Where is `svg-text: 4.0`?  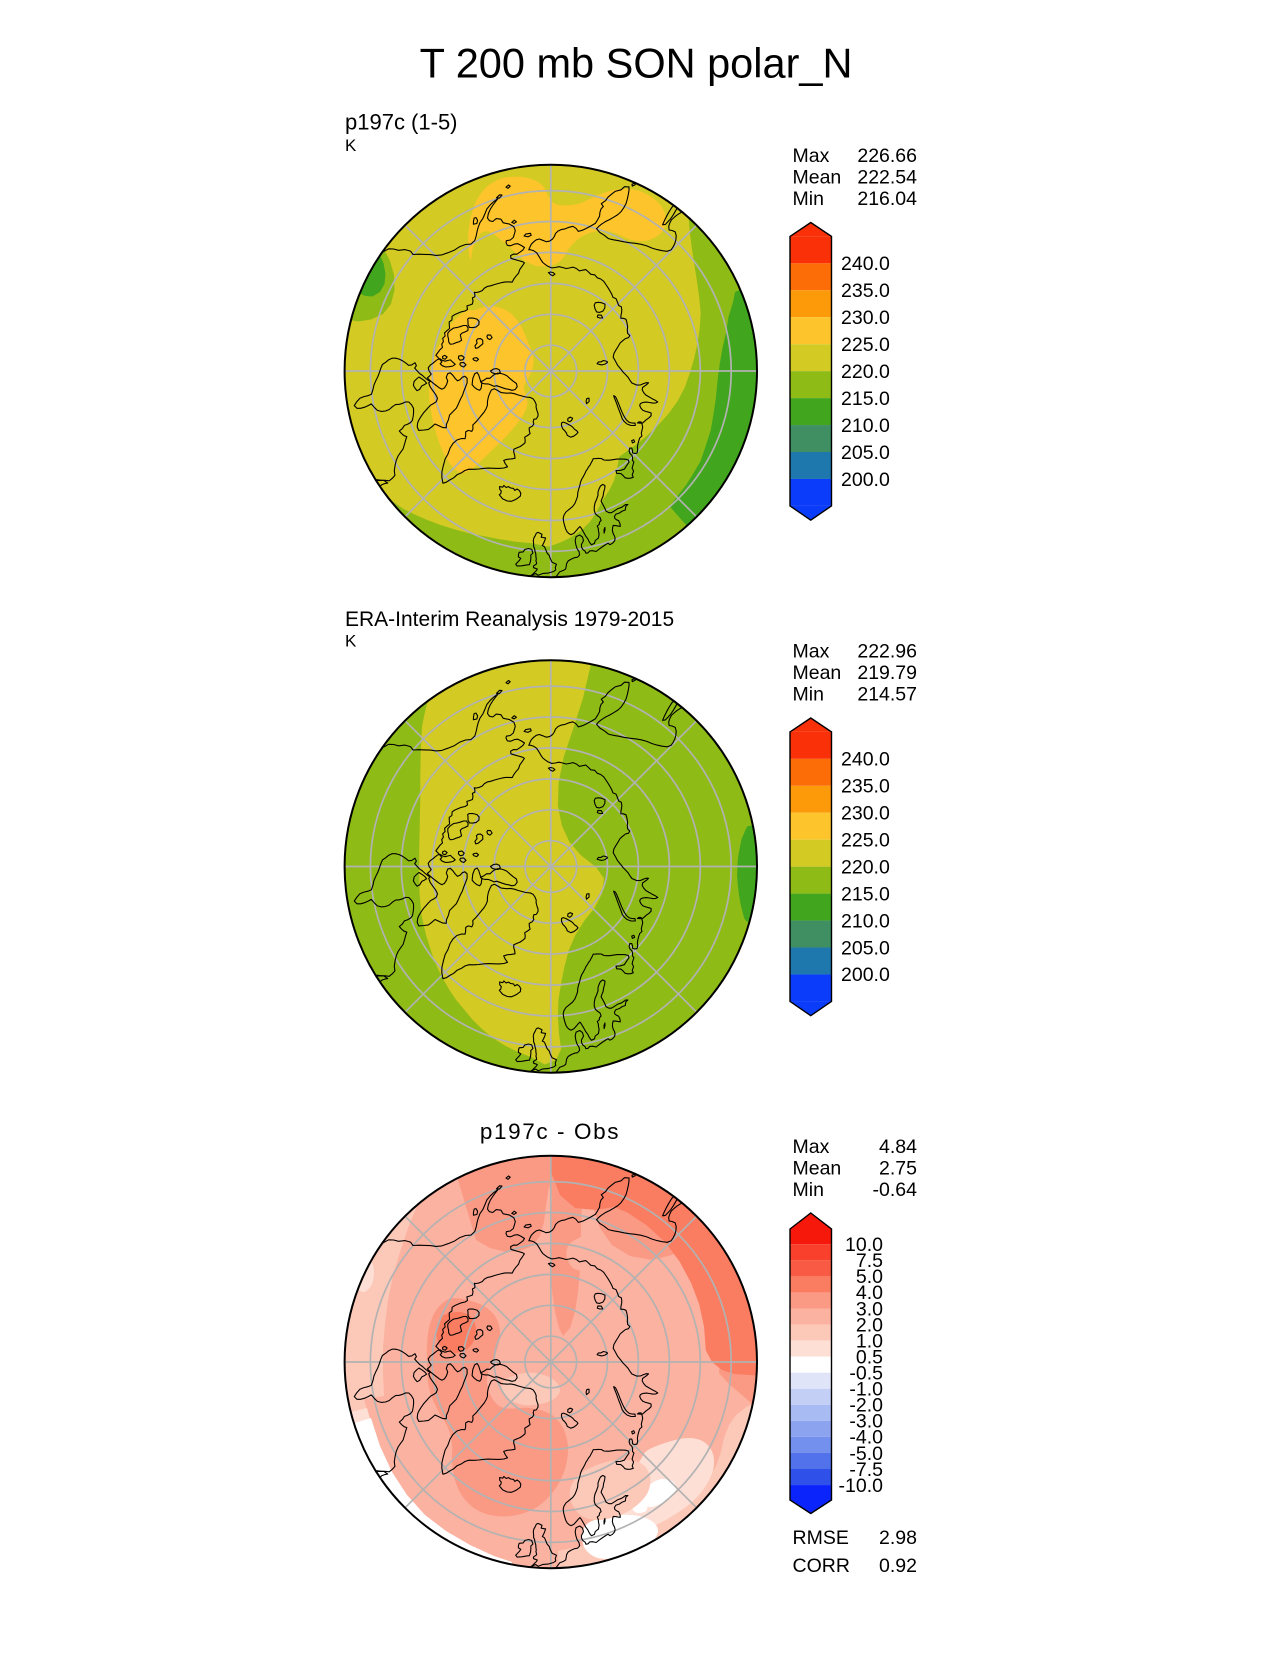
svg-text: 4.0 is located at coordinates (869, 1293).